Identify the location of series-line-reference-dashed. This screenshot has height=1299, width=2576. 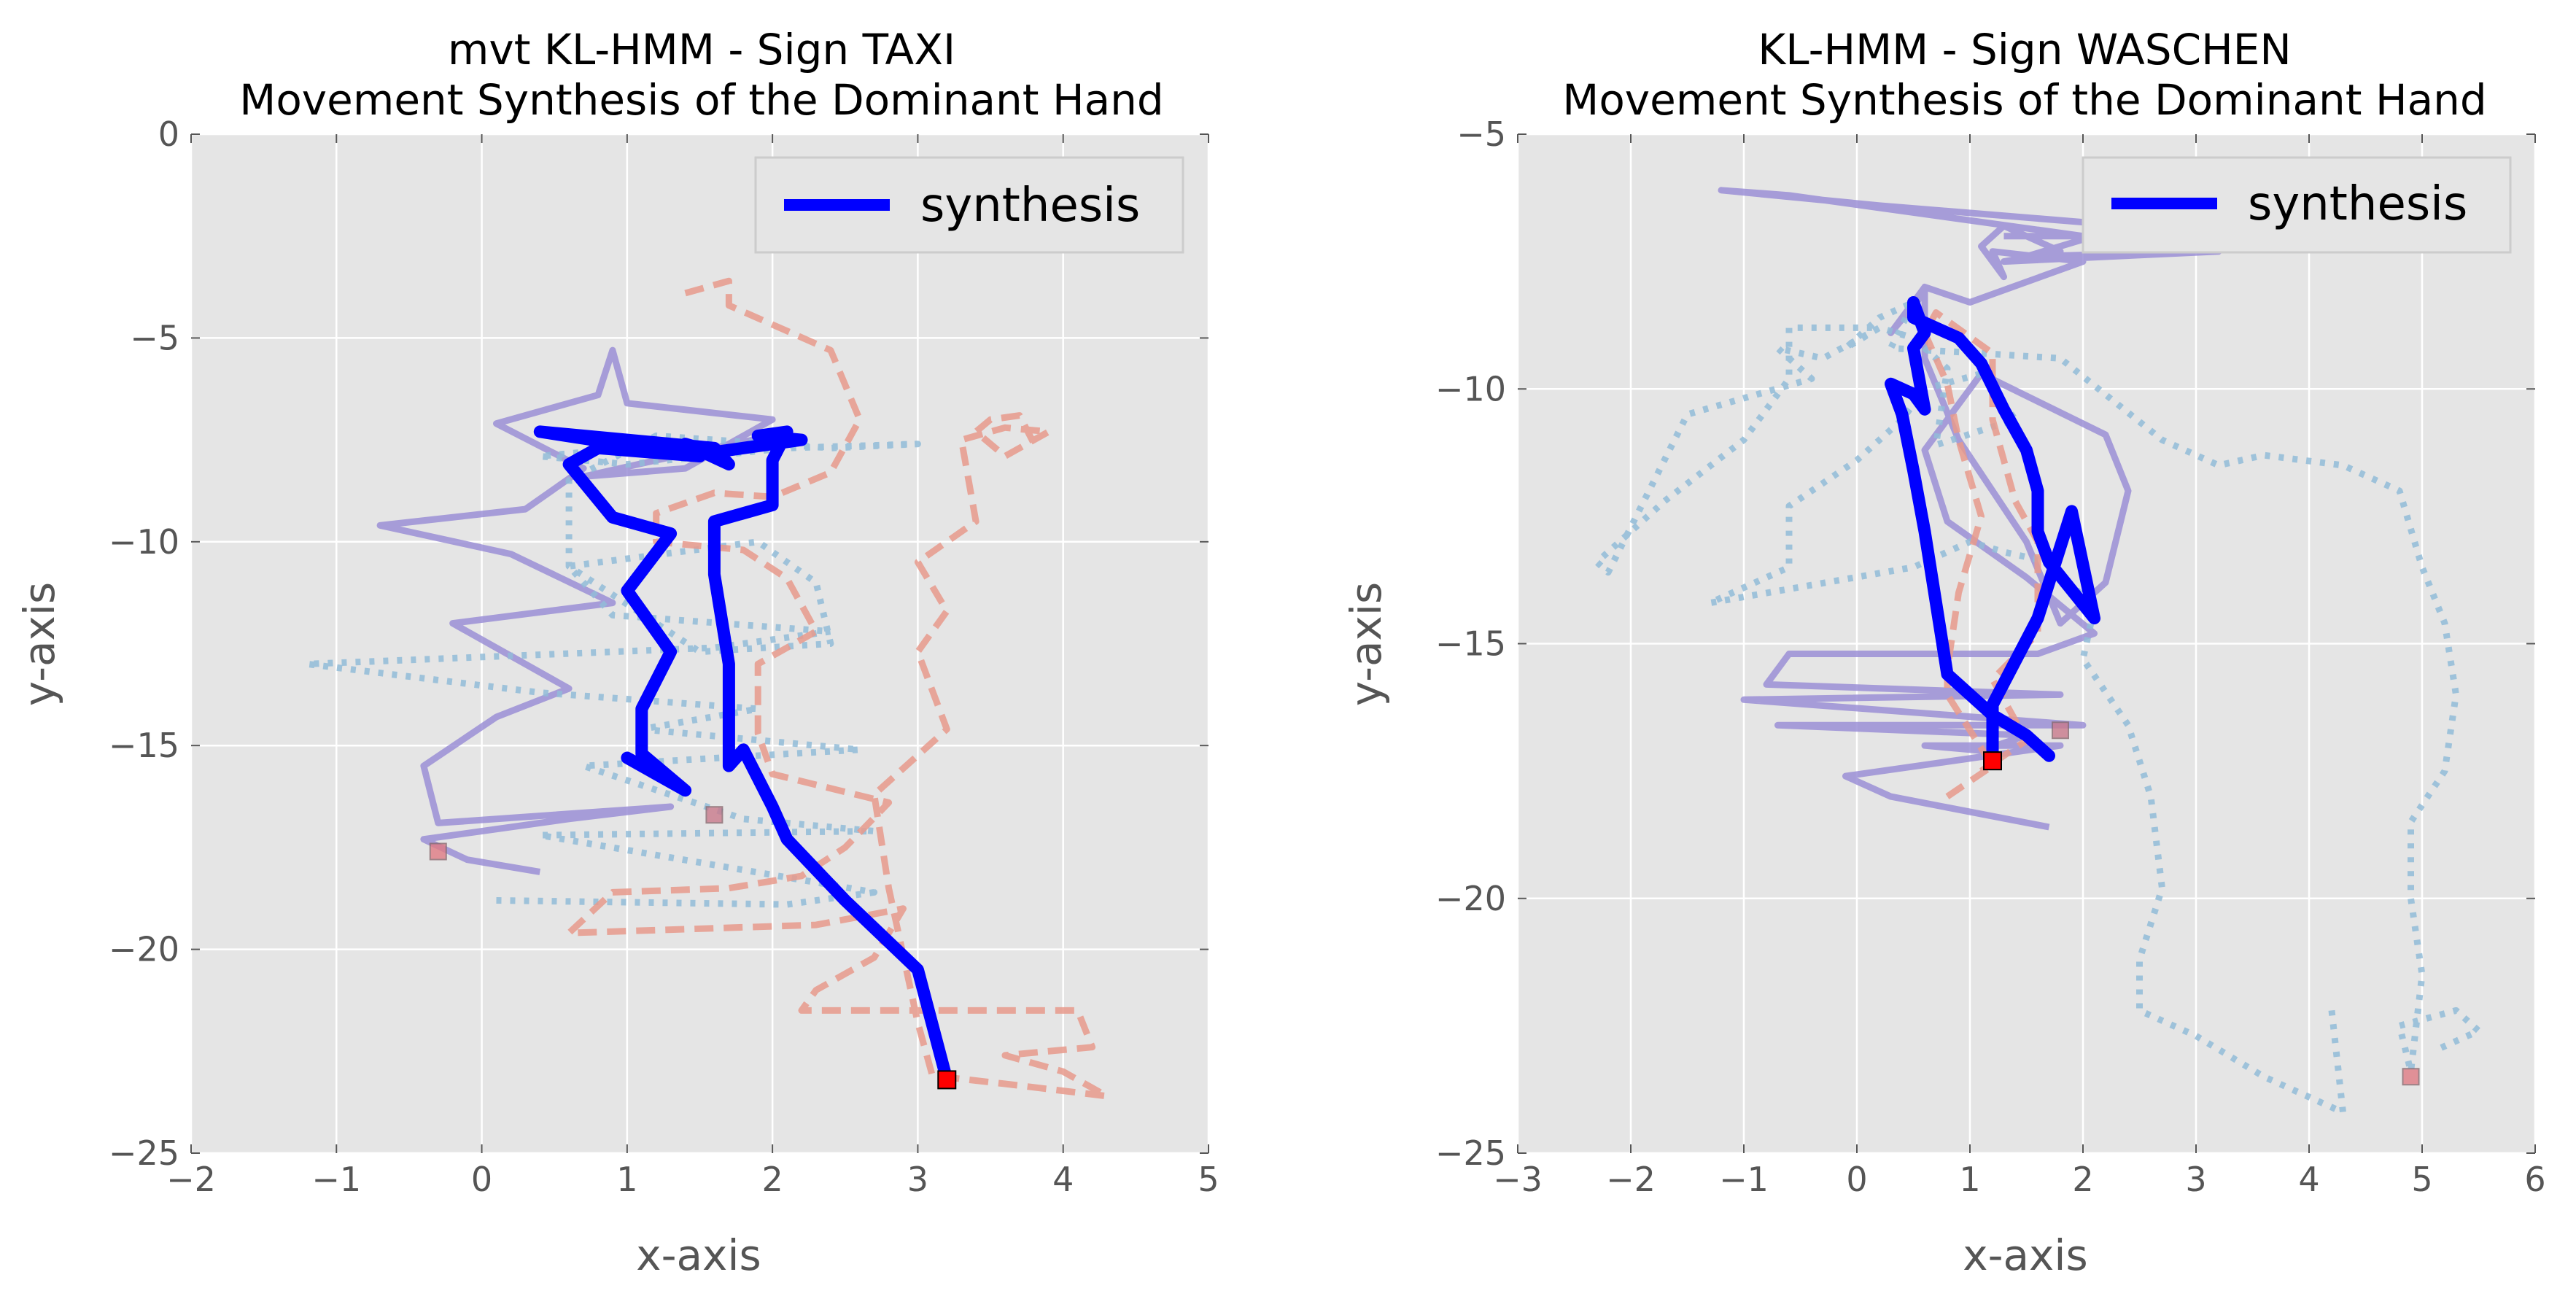
(838, 688).